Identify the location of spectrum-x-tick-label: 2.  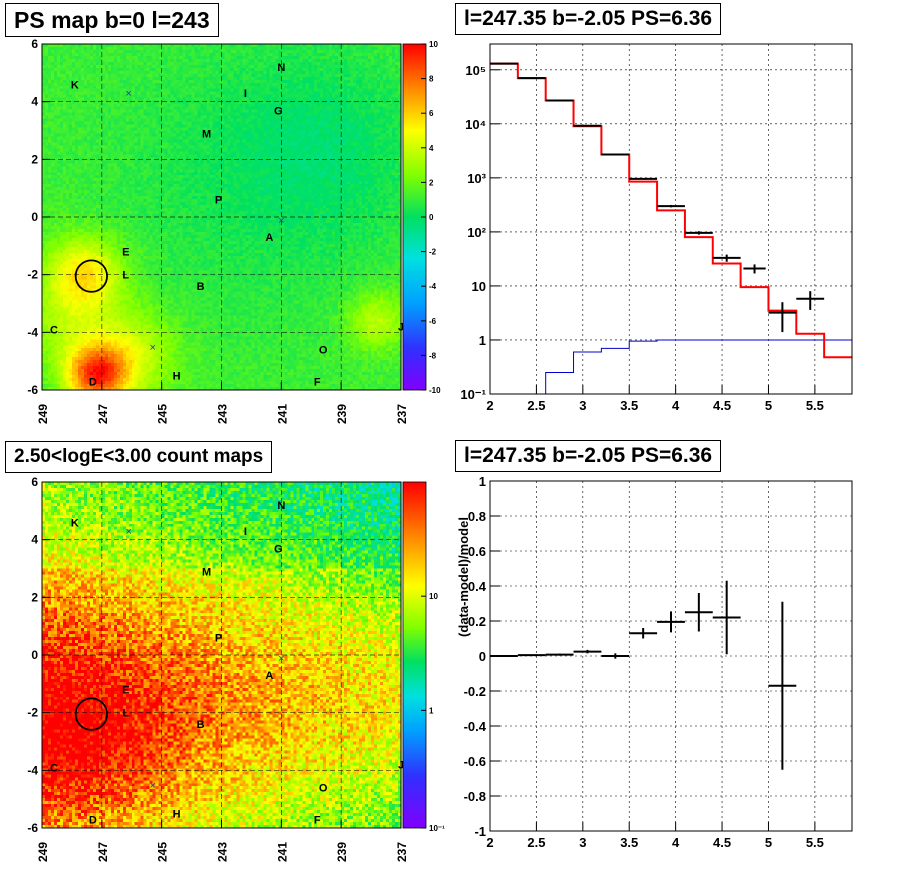
(489, 405).